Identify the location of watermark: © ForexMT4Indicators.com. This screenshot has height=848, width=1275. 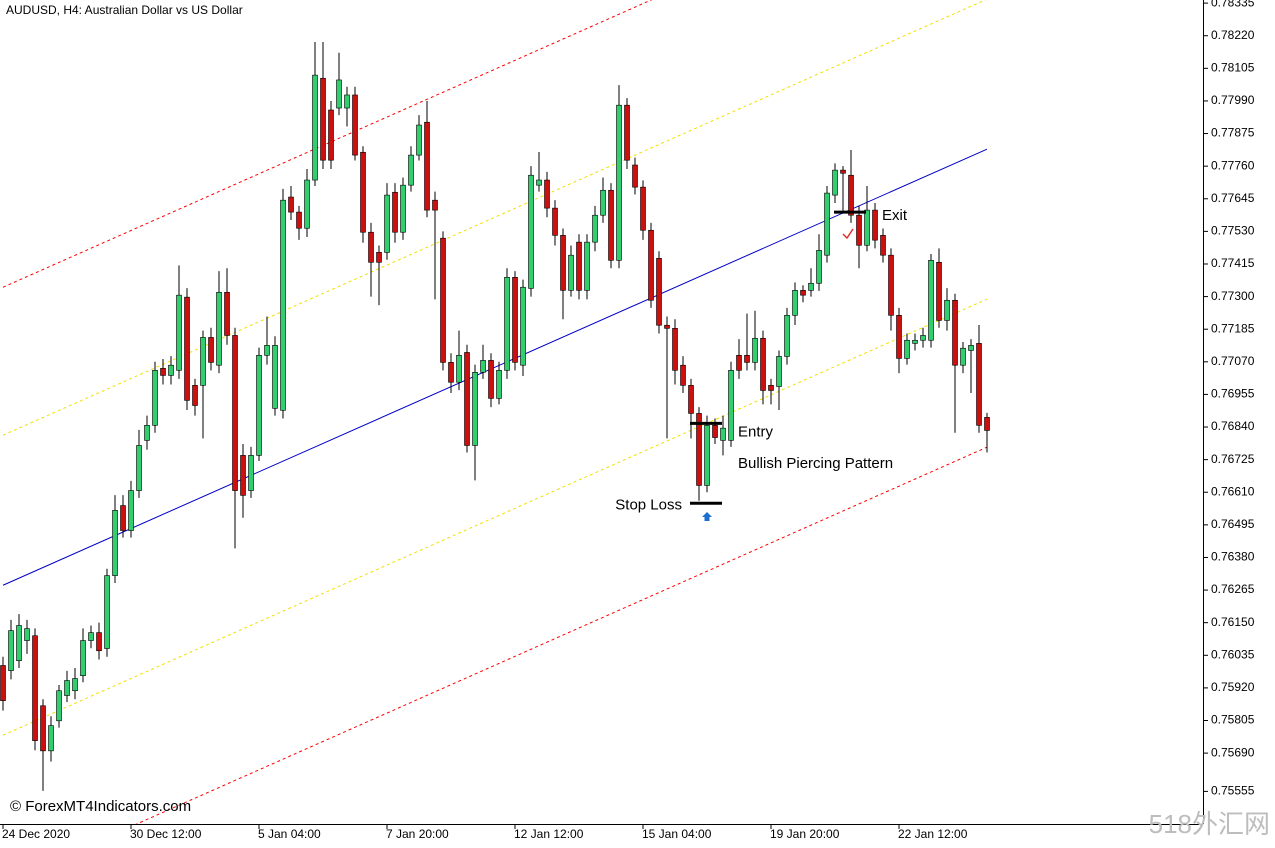
(100, 806).